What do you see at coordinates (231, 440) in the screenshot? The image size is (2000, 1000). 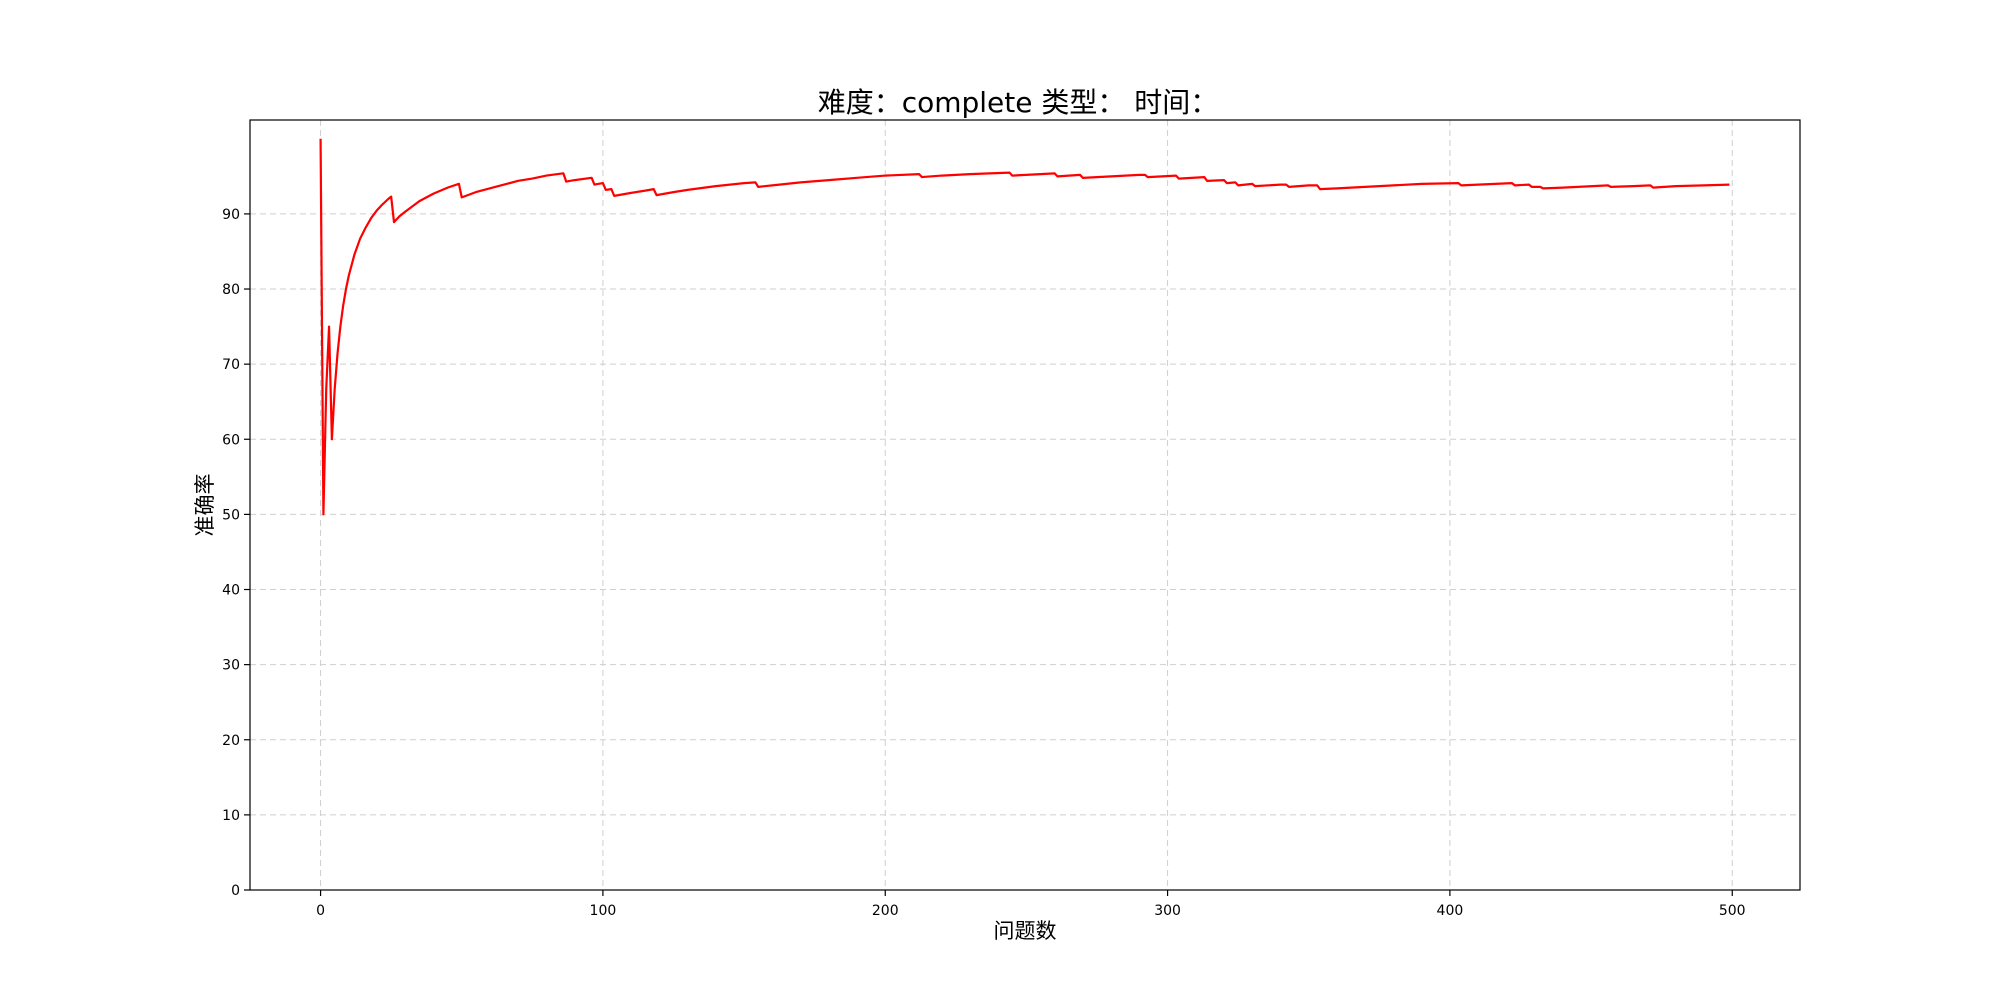 I see `y-tick-label: 60` at bounding box center [231, 440].